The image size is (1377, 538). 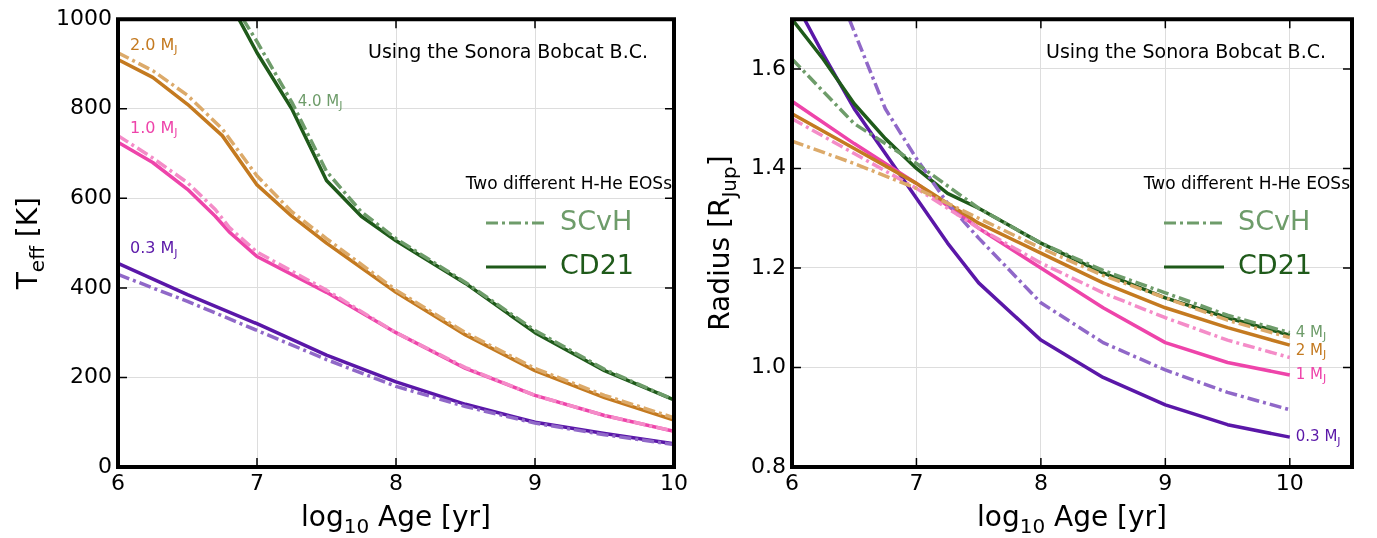 What do you see at coordinates (768, 465) in the screenshot?
I see `y-tick-label: 0.8` at bounding box center [768, 465].